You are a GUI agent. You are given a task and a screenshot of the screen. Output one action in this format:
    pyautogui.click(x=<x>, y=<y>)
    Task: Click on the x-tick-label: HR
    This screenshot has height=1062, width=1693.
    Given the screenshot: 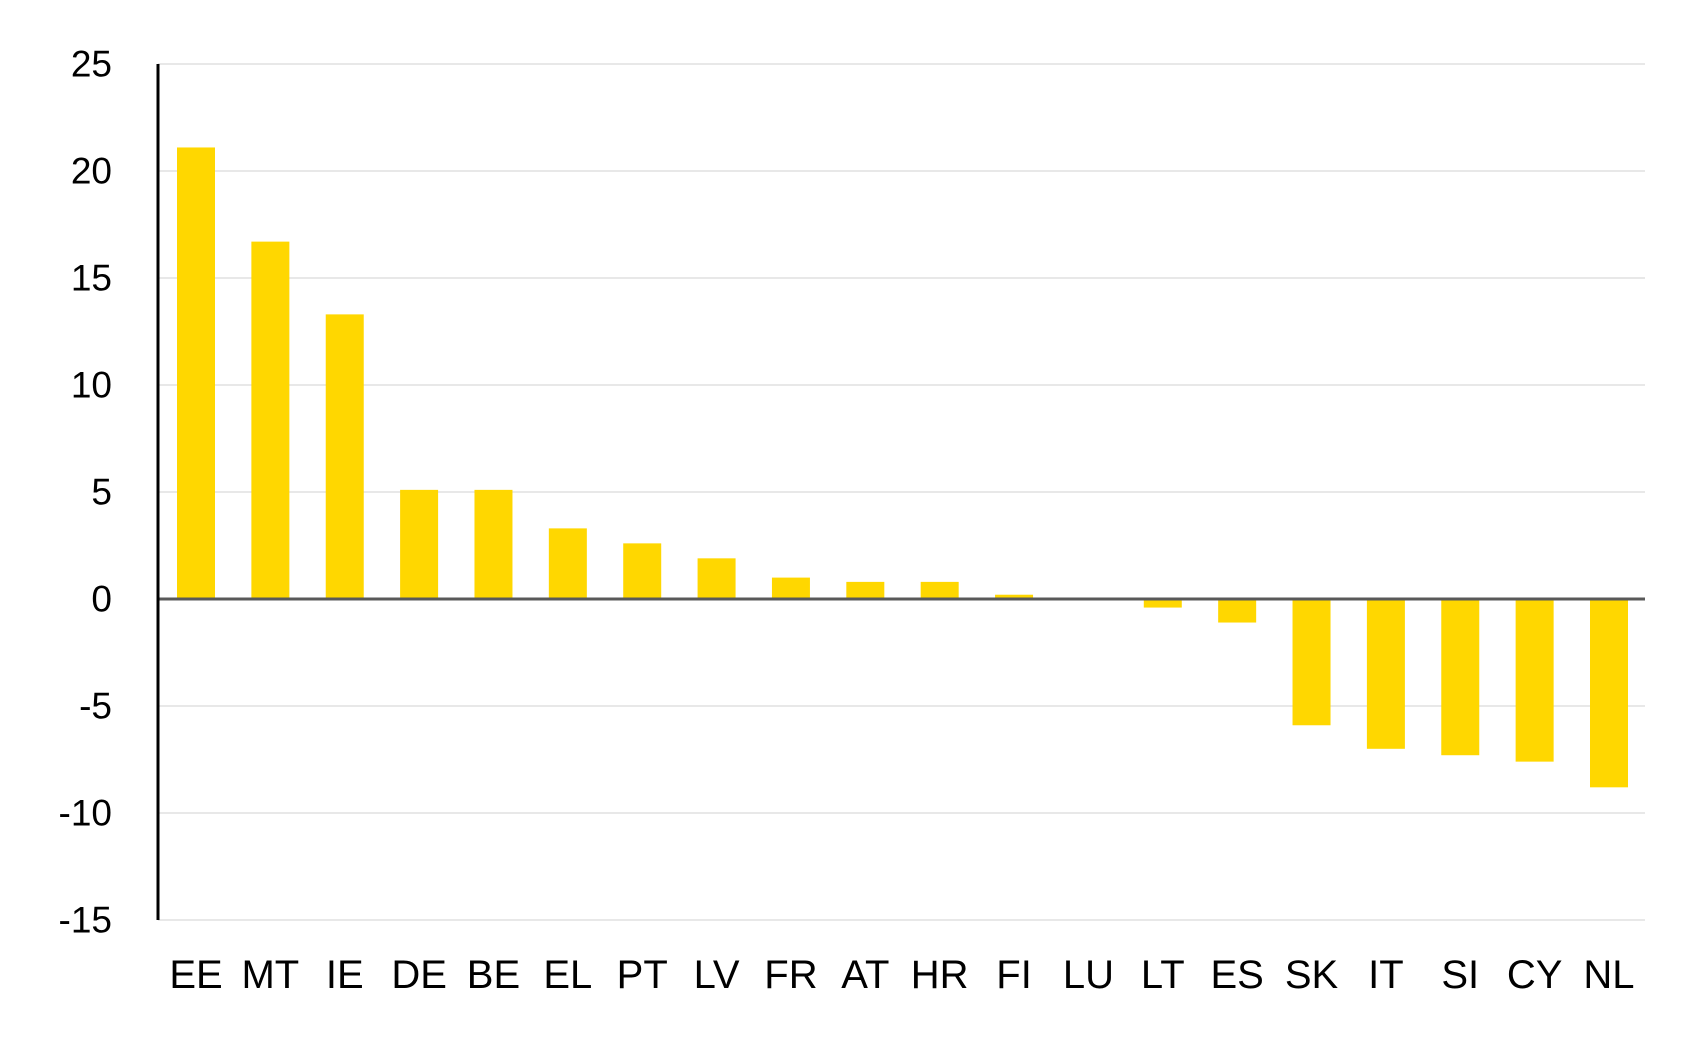 What is the action you would take?
    pyautogui.click(x=940, y=975)
    